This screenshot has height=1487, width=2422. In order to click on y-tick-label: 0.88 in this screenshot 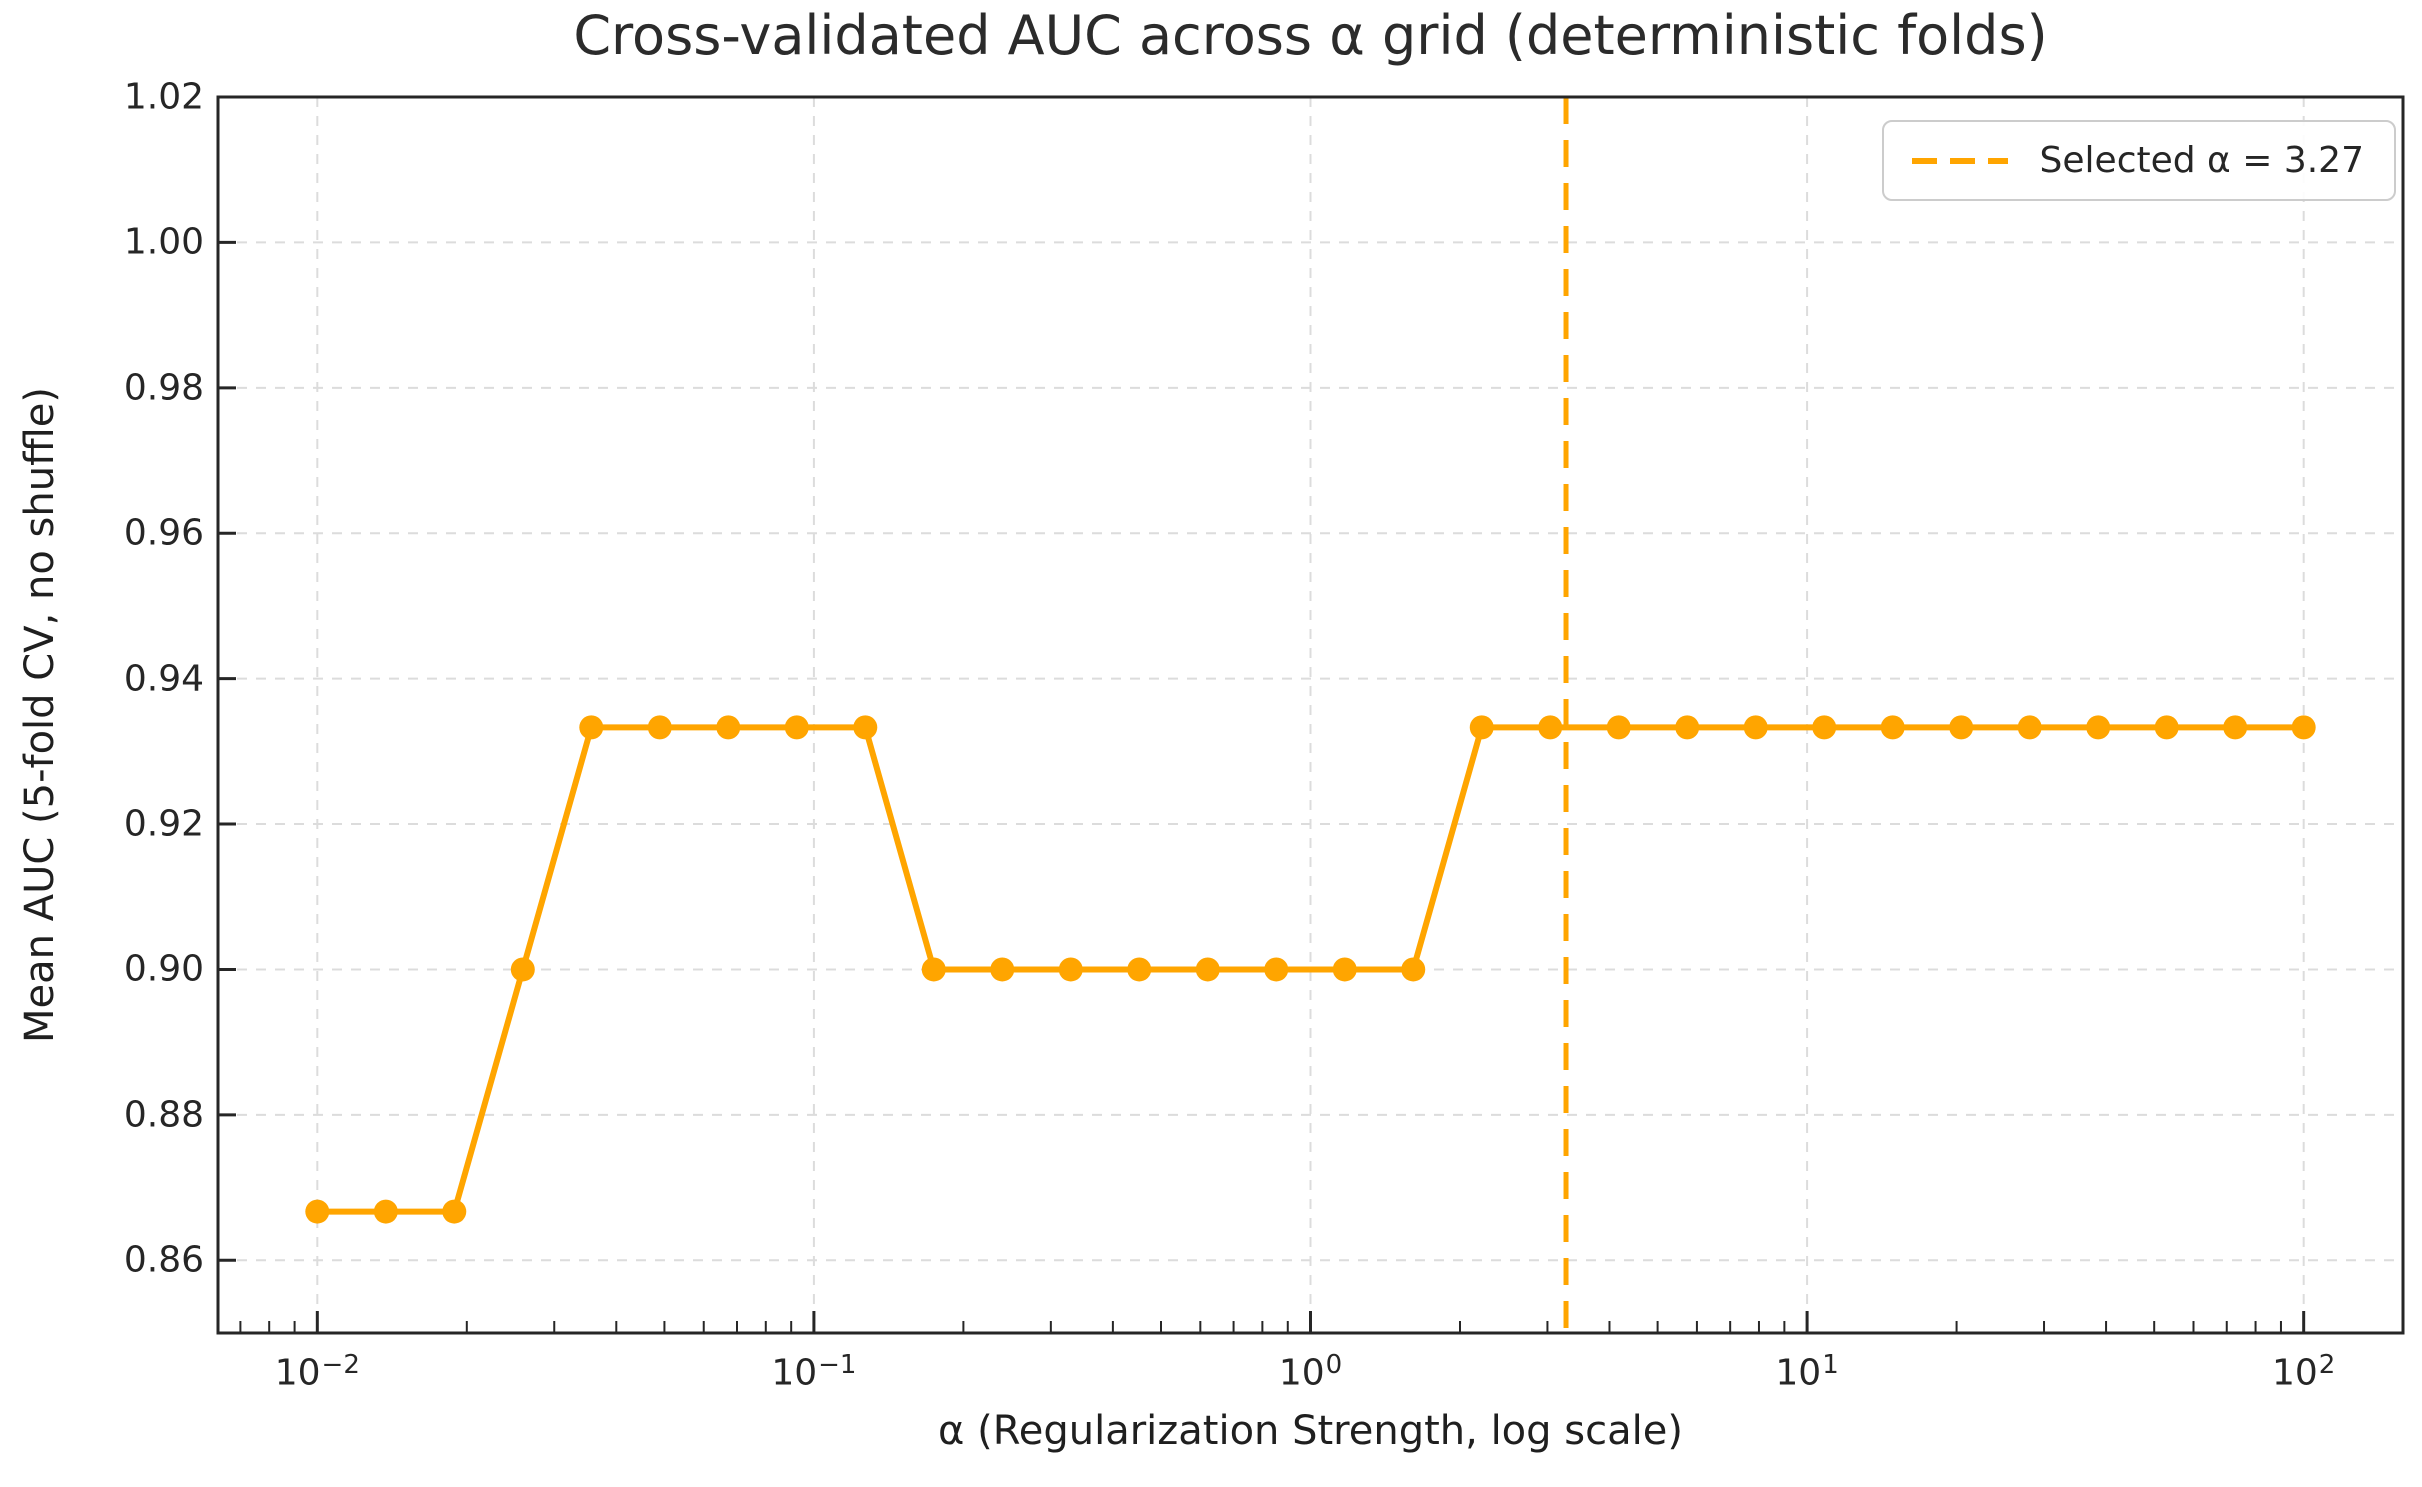, I will do `click(163, 1115)`.